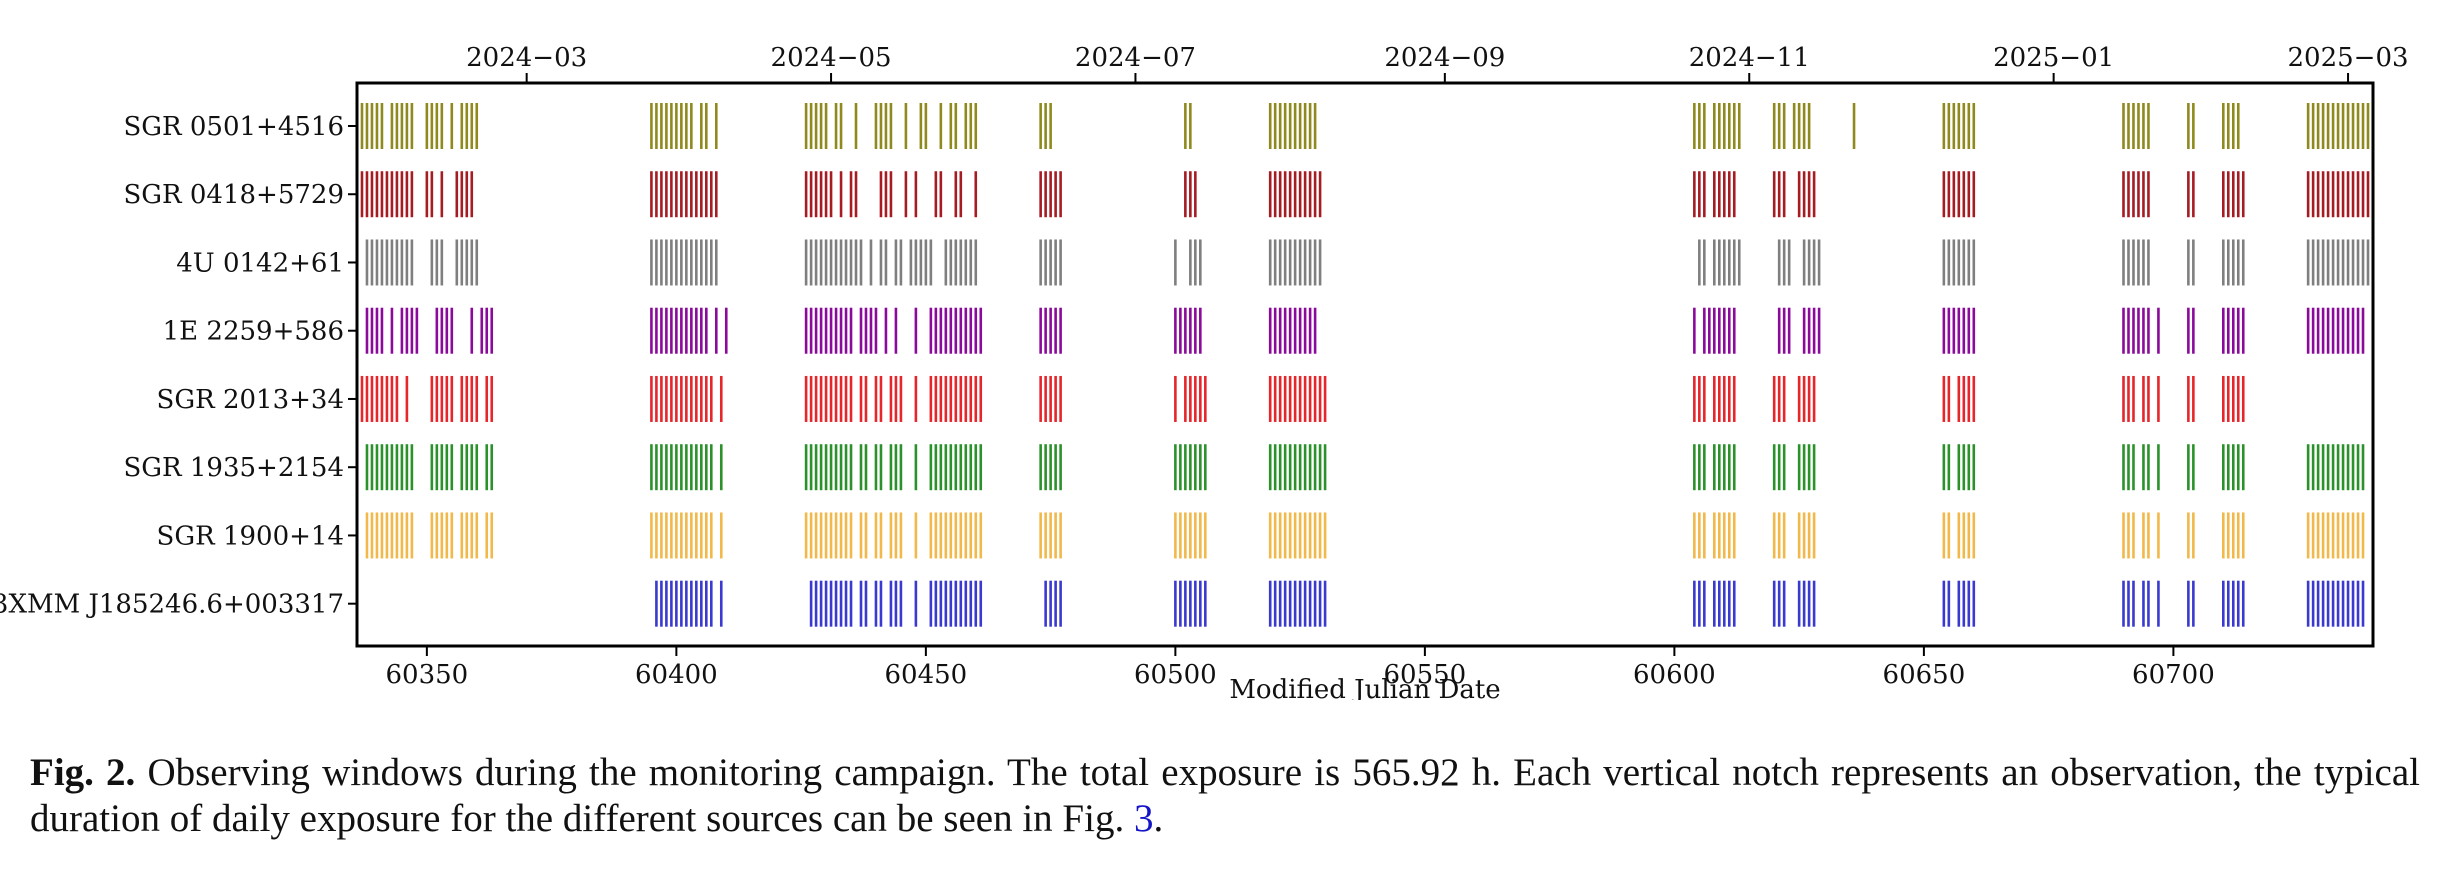 The image size is (2447, 872). Describe the element at coordinates (1444, 58) in the screenshot. I see `top-tick-label: 2024−09` at that location.